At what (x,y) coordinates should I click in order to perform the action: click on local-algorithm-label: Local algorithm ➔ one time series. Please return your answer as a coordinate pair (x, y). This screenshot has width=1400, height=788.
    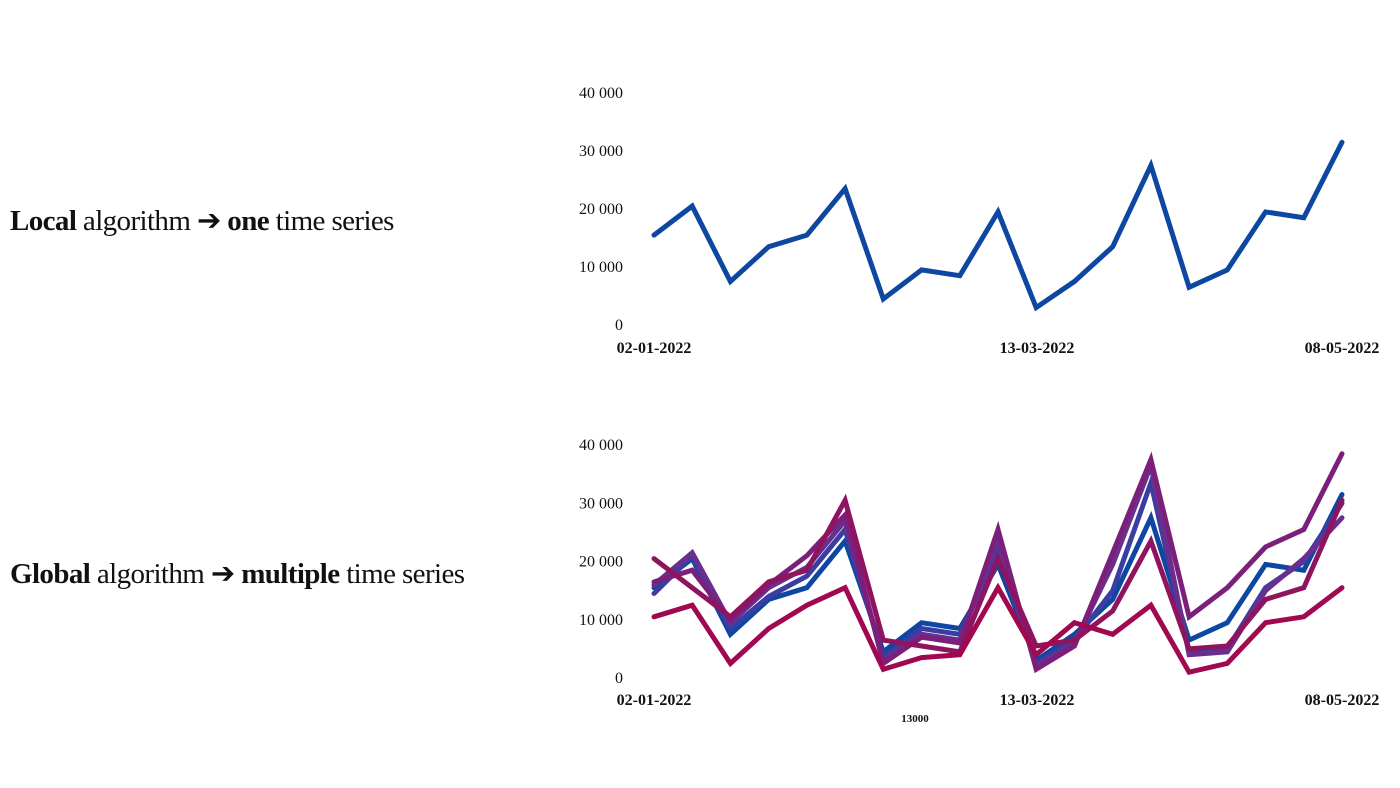
    Looking at the image, I should click on (202, 220).